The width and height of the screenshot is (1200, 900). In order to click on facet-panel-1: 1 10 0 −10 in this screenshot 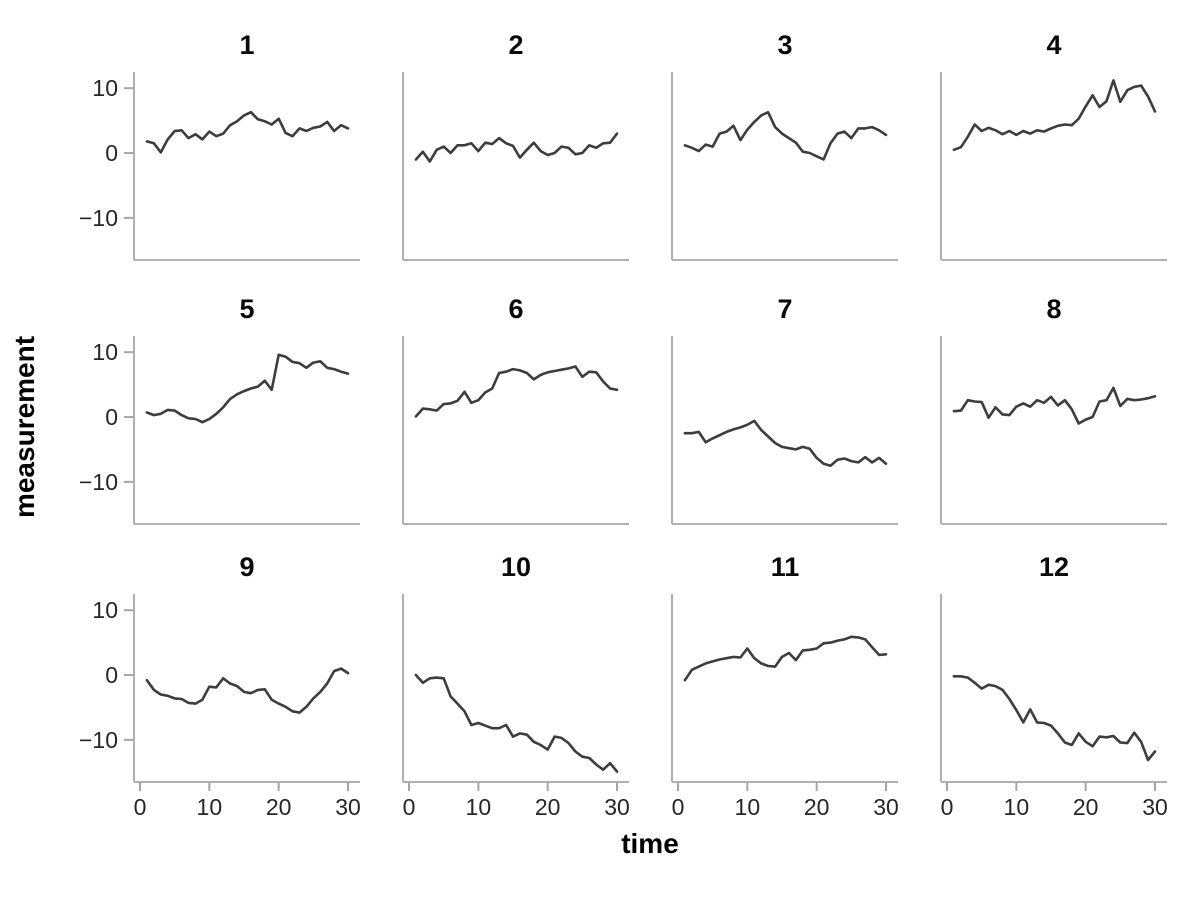, I will do `click(219, 145)`.